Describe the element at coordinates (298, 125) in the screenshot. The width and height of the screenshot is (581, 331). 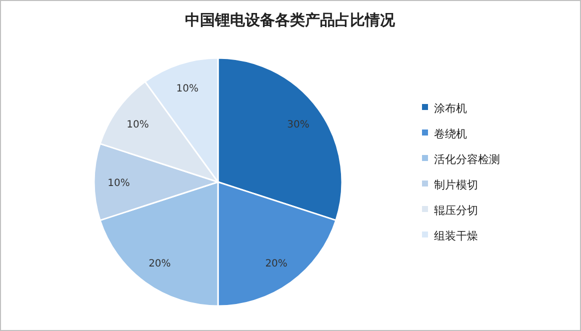
I see `data-label: 30%` at that location.